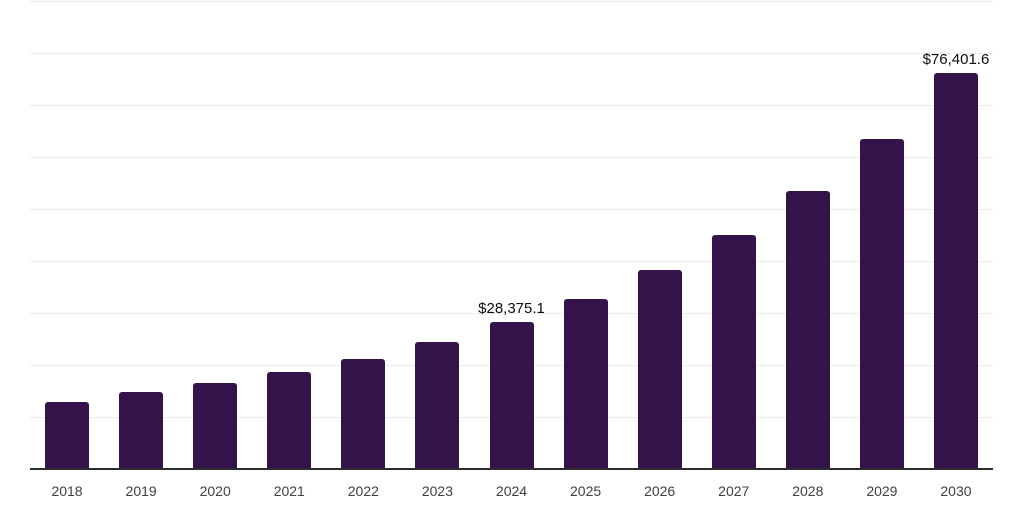  What do you see at coordinates (437, 405) in the screenshot?
I see `bar-2023` at bounding box center [437, 405].